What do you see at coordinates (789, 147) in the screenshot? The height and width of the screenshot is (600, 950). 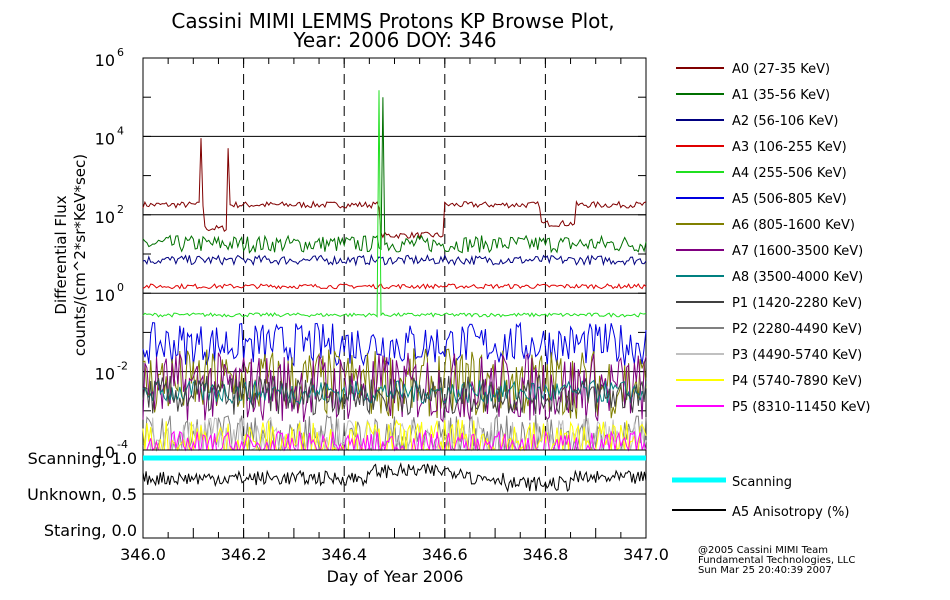 I see `legend-label: A3 (106-255 KeV)` at bounding box center [789, 147].